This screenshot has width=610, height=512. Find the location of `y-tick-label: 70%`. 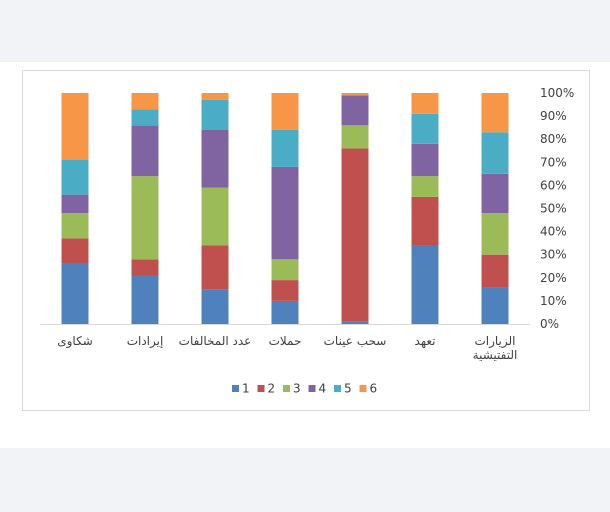

y-tick-label: 70% is located at coordinates (553, 162).